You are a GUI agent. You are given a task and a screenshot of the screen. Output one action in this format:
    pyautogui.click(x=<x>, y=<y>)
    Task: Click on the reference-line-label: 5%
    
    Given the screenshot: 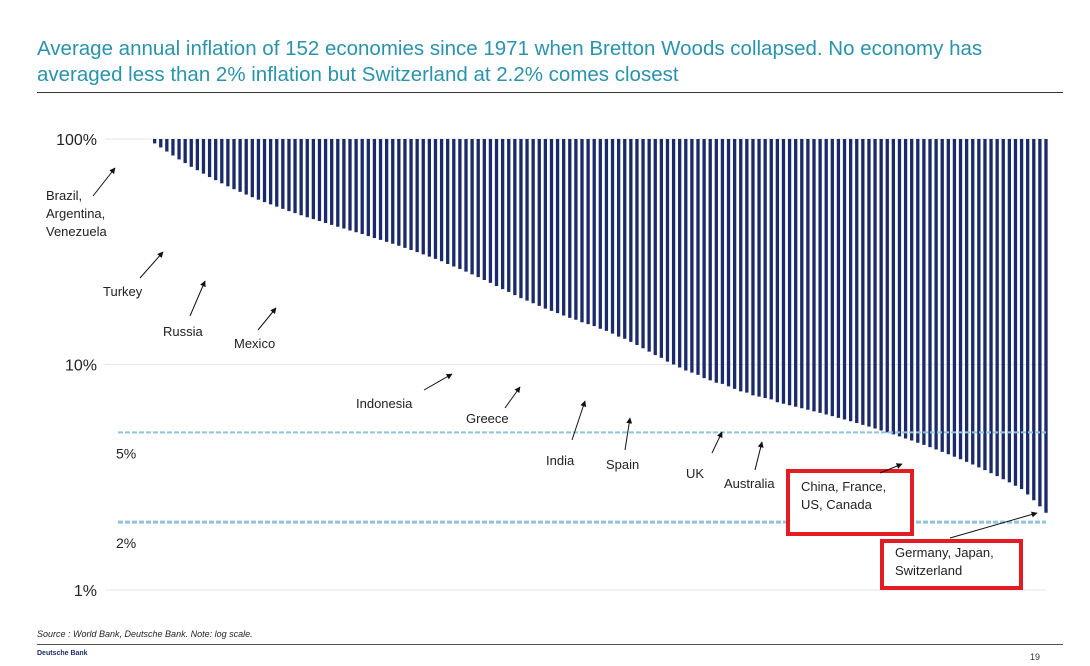 What is the action you would take?
    pyautogui.click(x=126, y=453)
    